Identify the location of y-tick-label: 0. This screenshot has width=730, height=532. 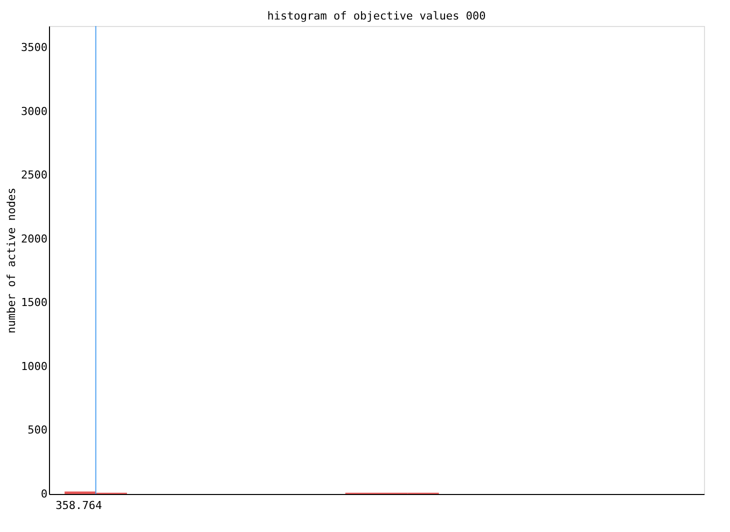
(44, 494).